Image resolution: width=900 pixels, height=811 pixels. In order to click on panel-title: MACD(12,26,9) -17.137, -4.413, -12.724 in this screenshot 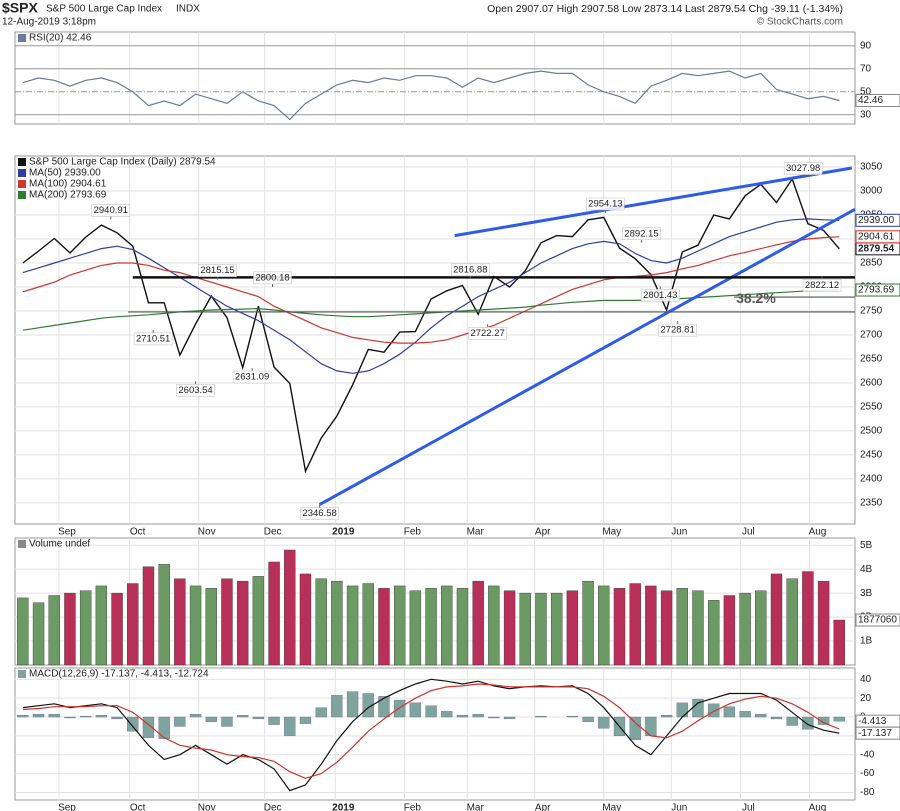, I will do `click(119, 674)`.